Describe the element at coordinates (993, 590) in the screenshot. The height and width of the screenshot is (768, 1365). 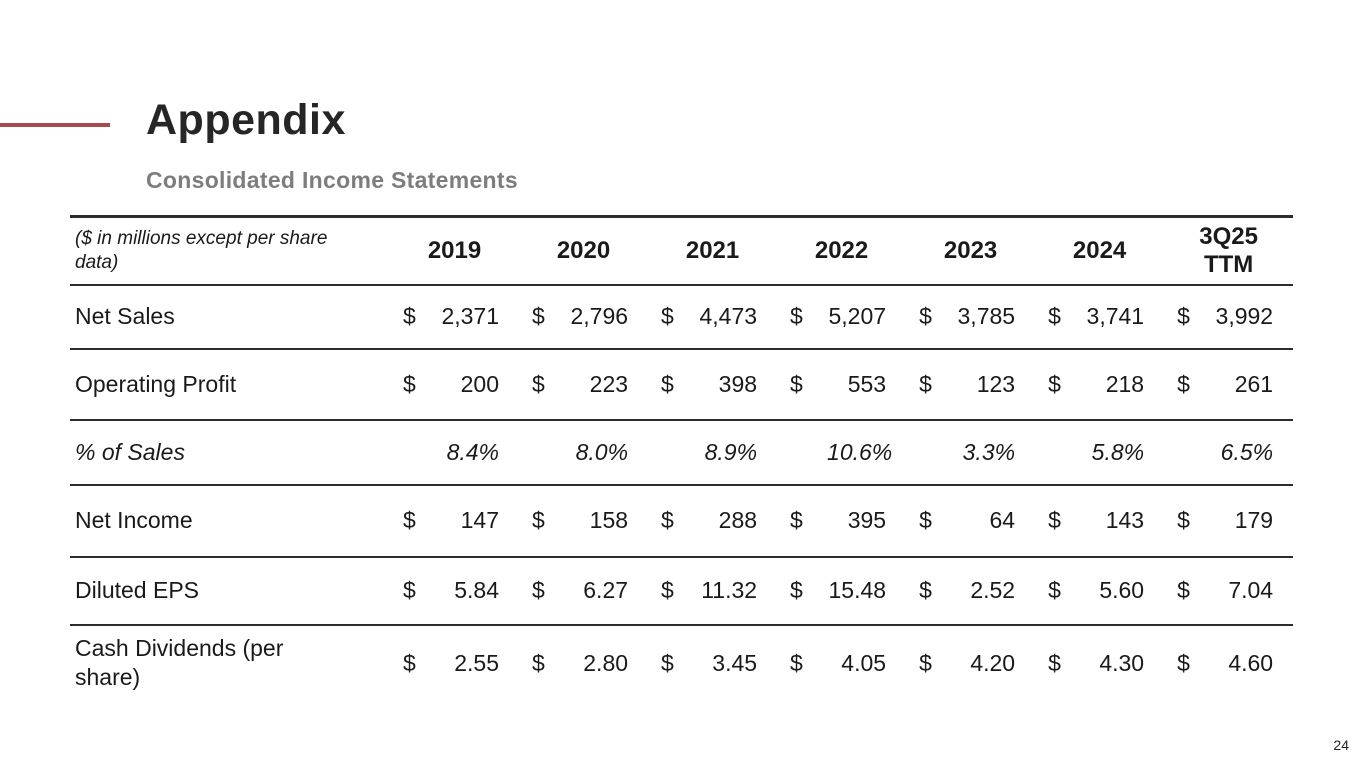
I see `value-cell: 2.52` at that location.